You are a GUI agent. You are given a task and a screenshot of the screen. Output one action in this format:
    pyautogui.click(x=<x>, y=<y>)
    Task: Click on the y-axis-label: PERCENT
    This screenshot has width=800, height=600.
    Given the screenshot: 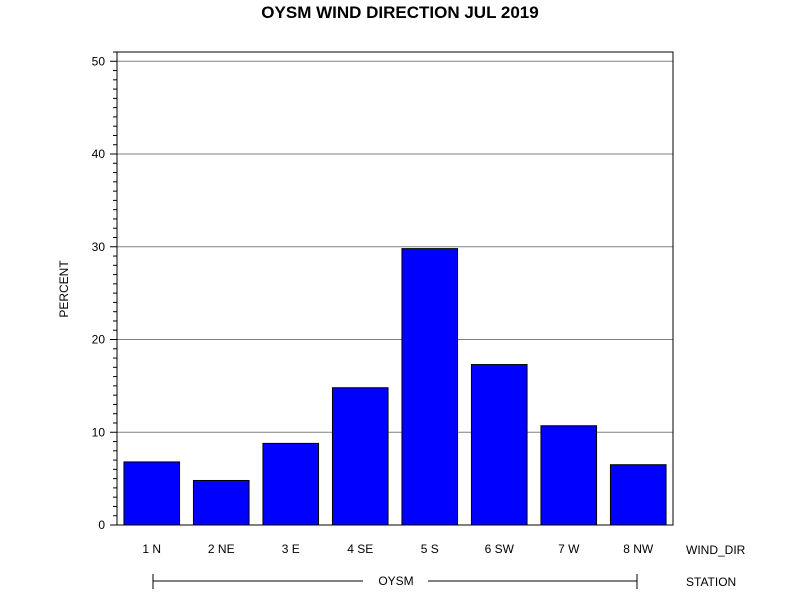 What is the action you would take?
    pyautogui.click(x=64, y=289)
    